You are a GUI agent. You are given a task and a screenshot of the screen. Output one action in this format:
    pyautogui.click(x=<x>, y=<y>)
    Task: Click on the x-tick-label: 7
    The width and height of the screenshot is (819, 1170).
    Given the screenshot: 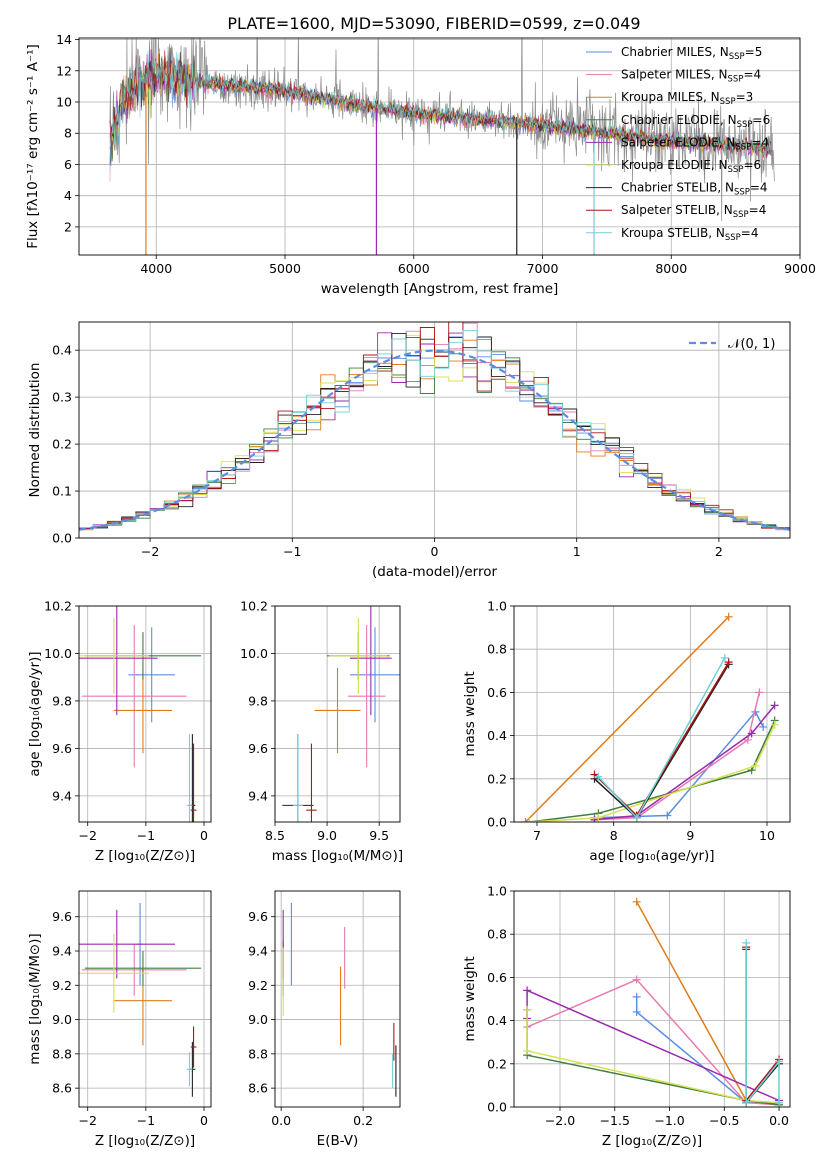 What is the action you would take?
    pyautogui.click(x=537, y=835)
    